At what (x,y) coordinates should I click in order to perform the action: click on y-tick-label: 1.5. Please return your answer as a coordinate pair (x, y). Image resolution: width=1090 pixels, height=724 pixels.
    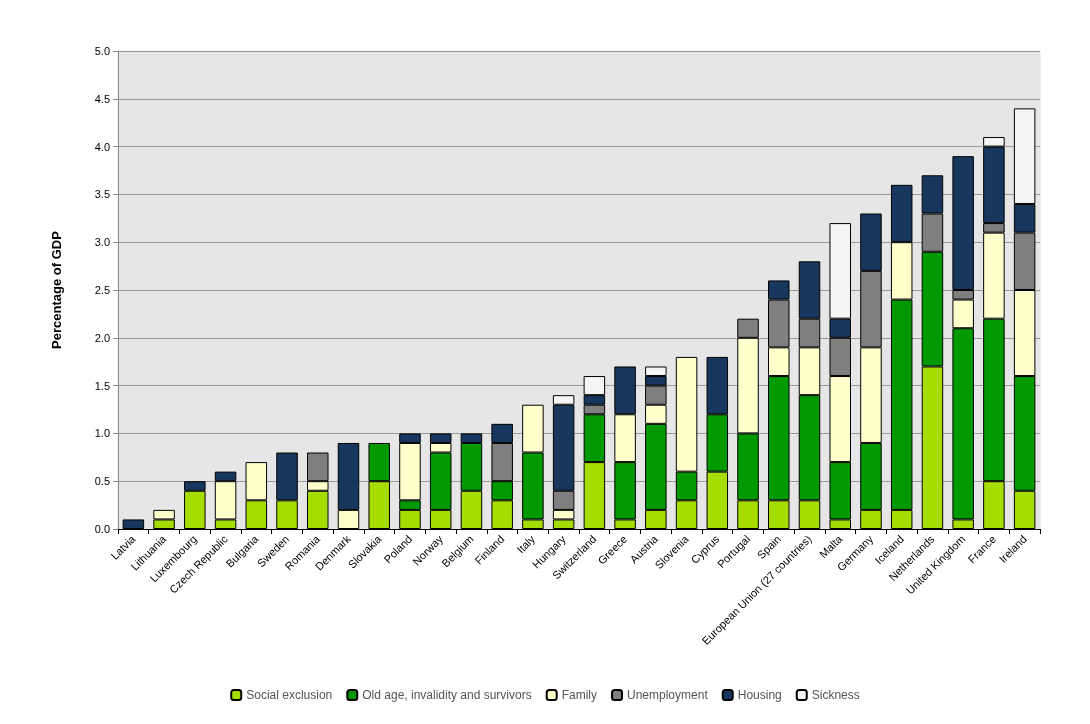
    Looking at the image, I should click on (102, 385).